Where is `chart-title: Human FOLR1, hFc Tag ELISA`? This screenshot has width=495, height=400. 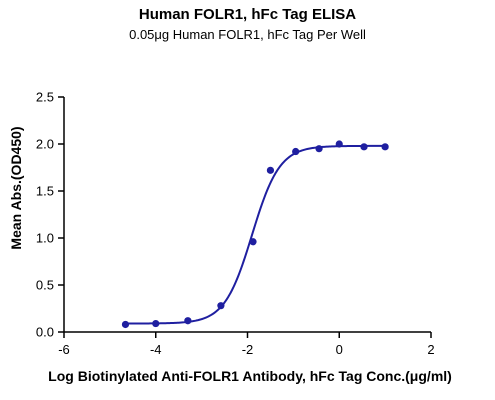
chart-title: Human FOLR1, hFc Tag ELISA is located at coordinates (247, 14).